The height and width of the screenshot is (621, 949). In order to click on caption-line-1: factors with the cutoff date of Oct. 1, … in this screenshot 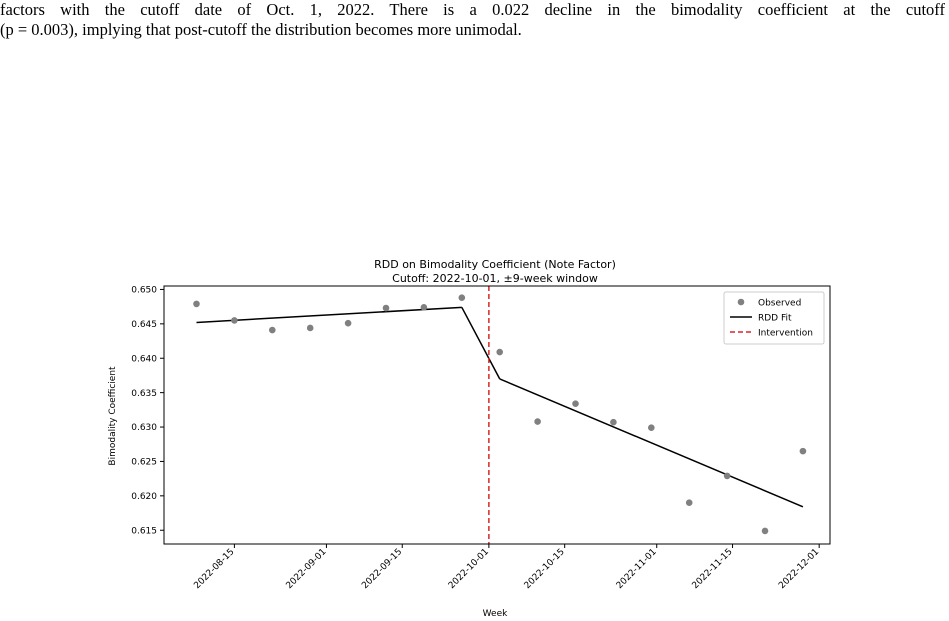, I will do `click(472, 9)`.